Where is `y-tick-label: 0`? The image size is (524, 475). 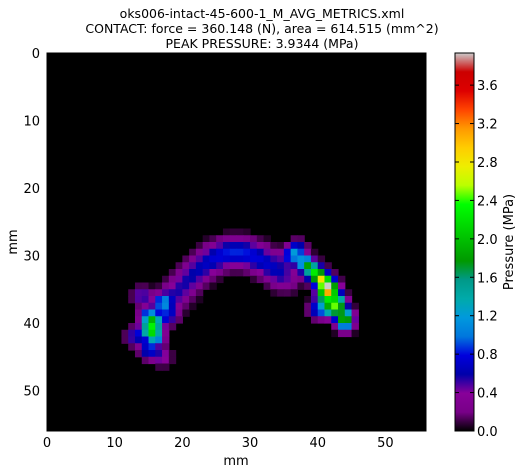
y-tick-label: 0 is located at coordinates (36, 54).